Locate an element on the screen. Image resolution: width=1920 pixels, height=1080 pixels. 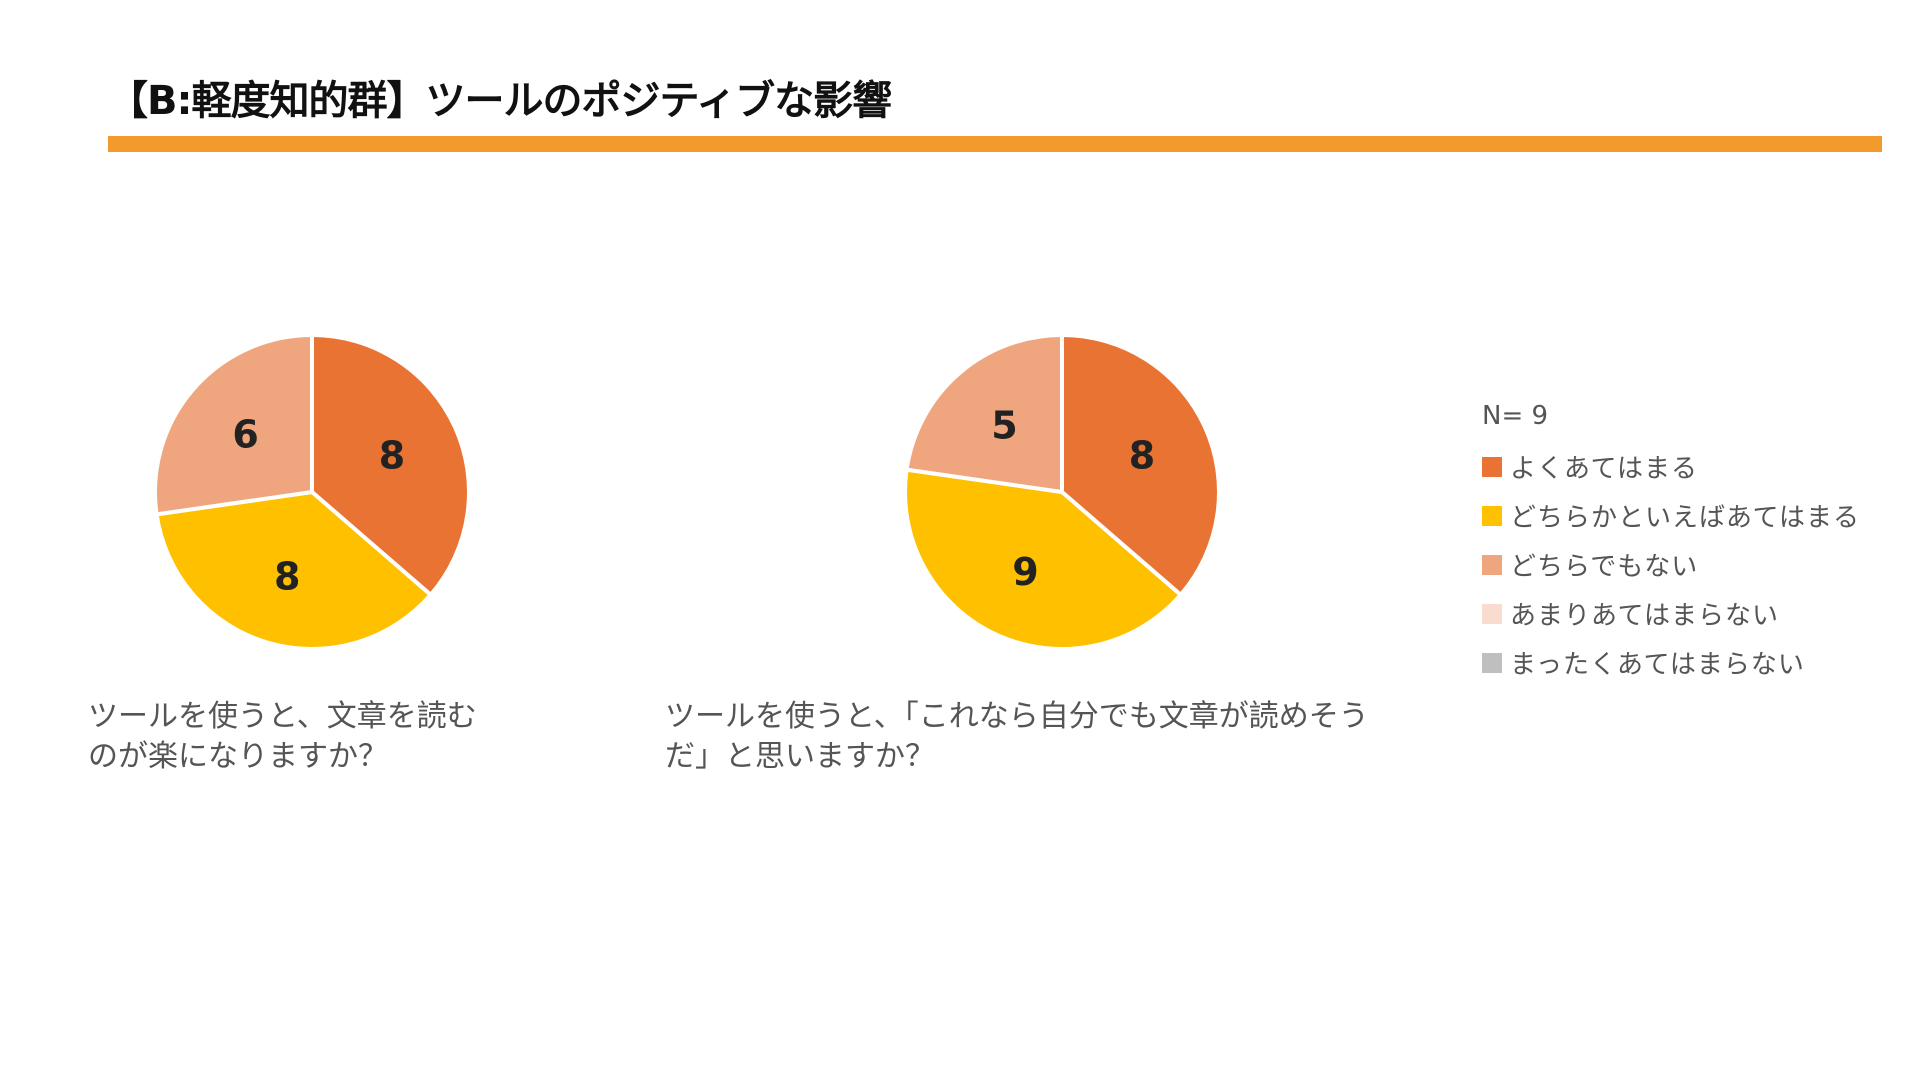
legend-item: どちらかといえばあてはまる is located at coordinates (1671, 515).